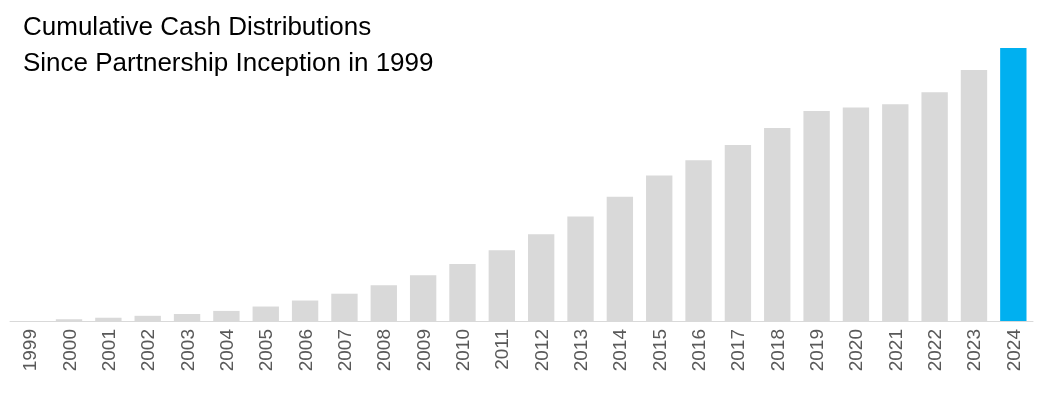 The image size is (1043, 407). I want to click on x-tick-label: 2014, so click(620, 350).